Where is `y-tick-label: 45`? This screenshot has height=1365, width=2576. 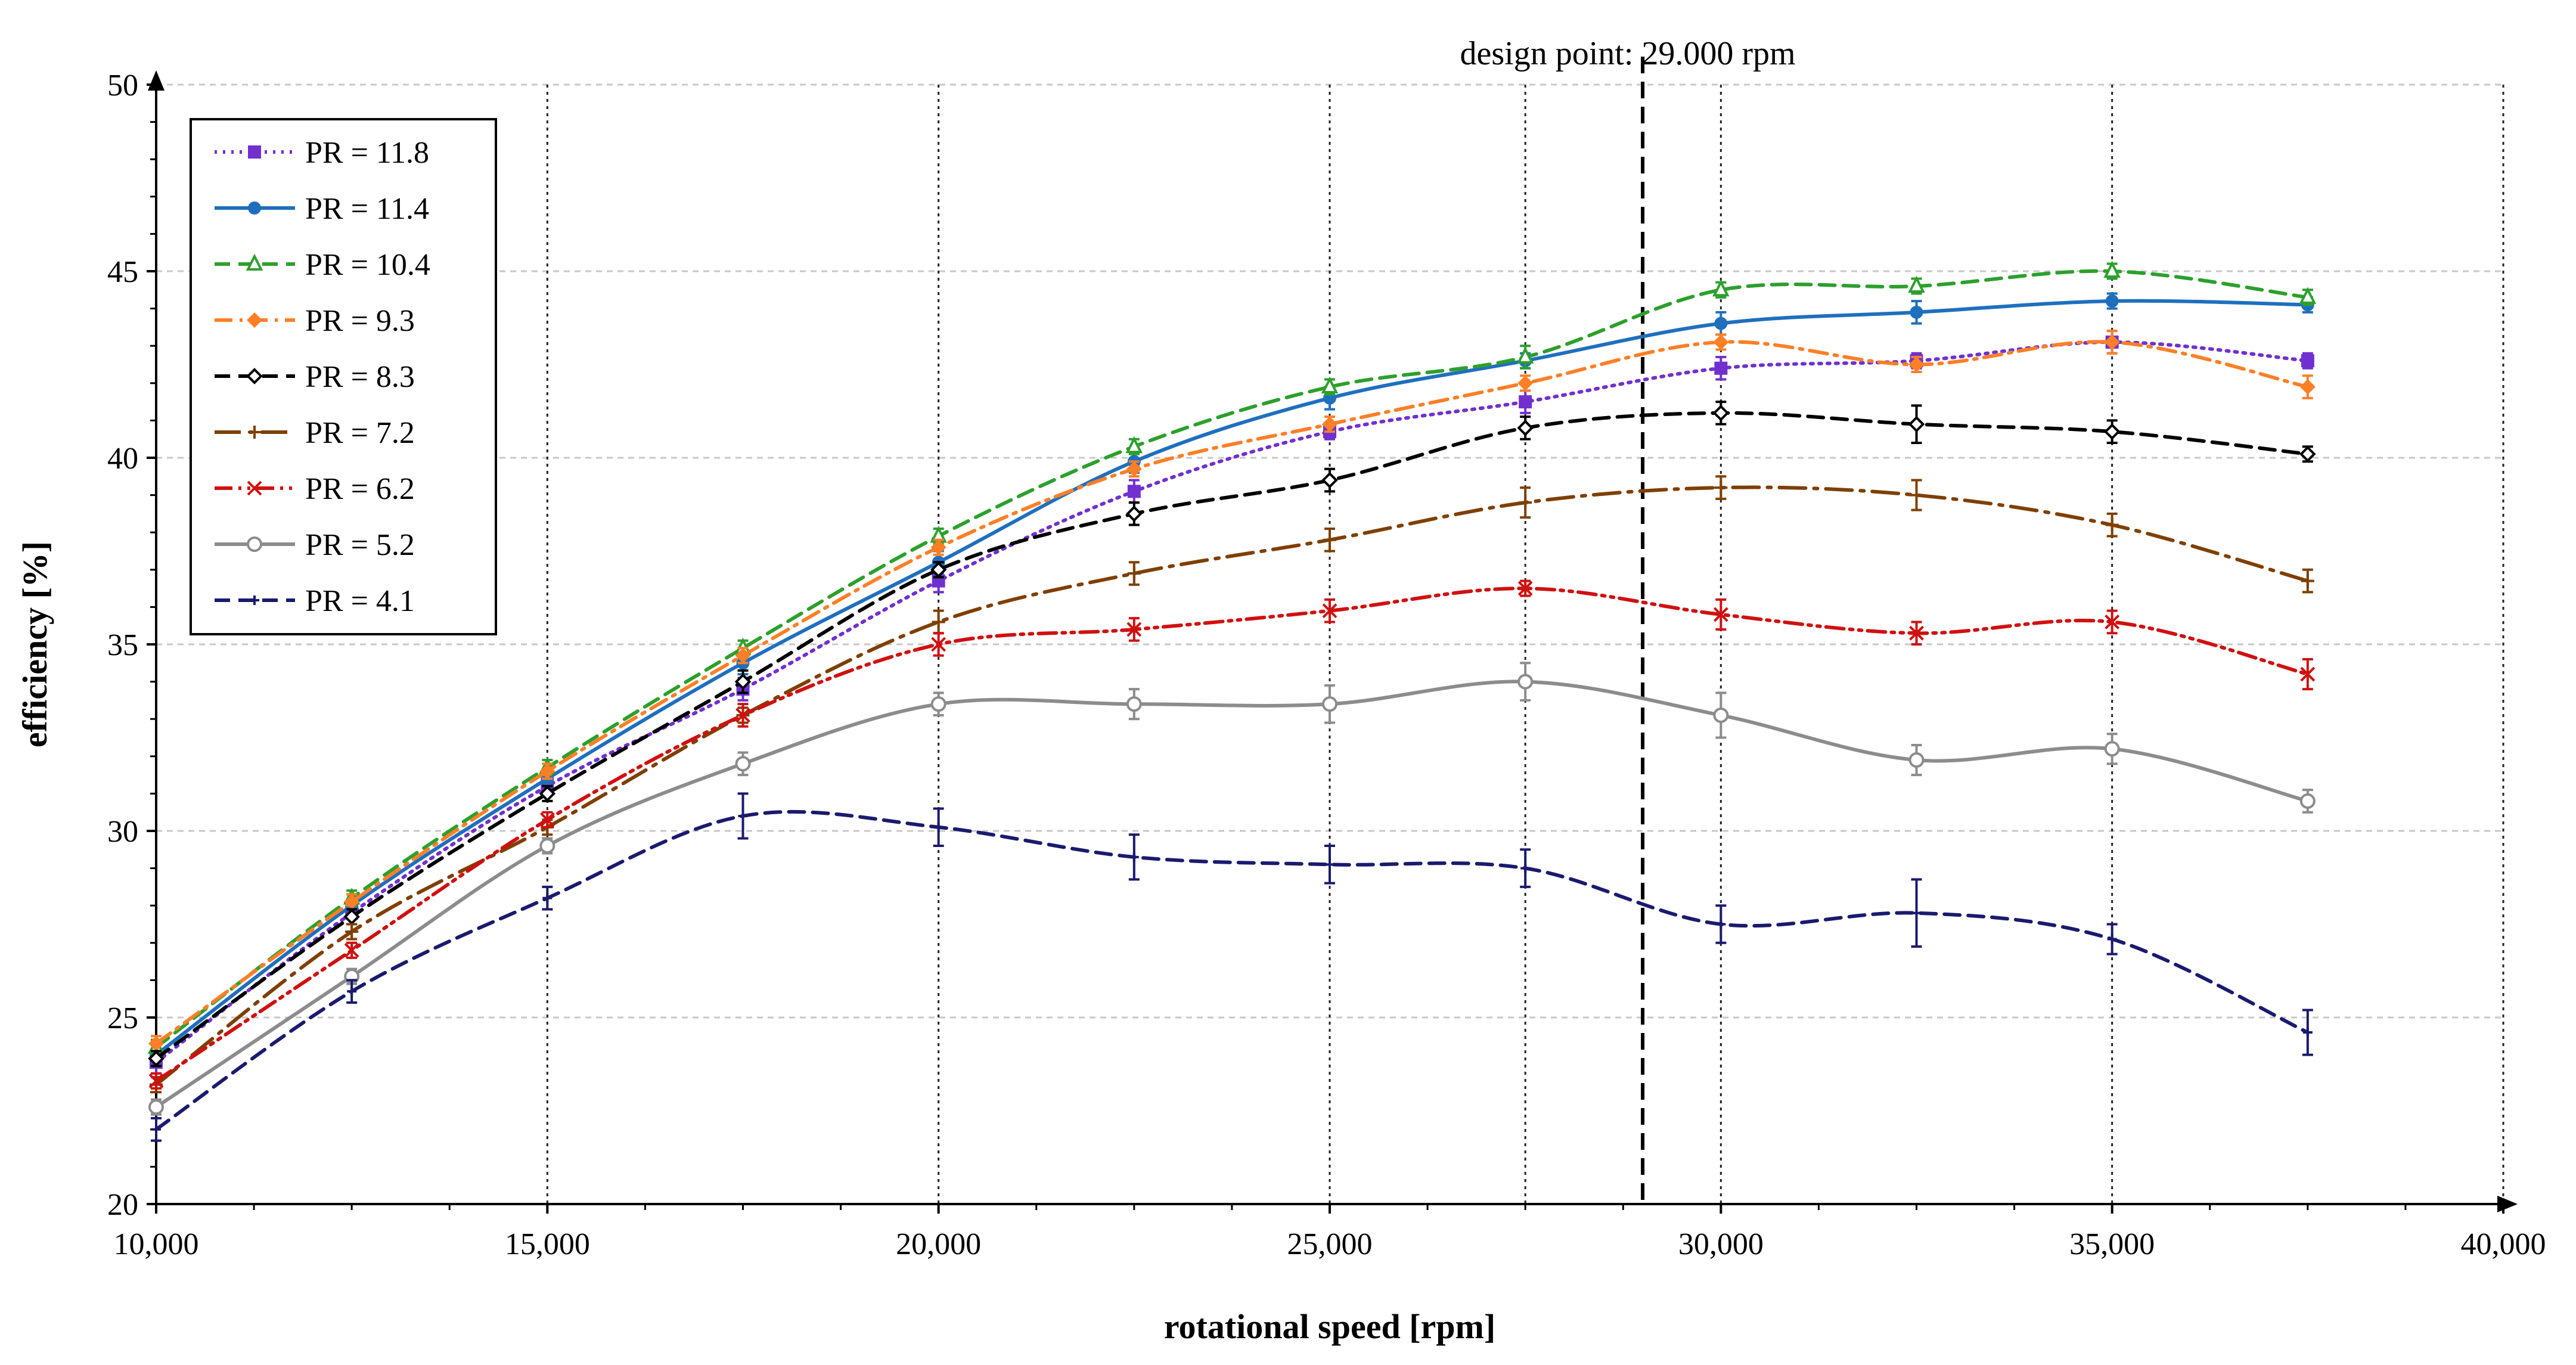 y-tick-label: 45 is located at coordinates (123, 272).